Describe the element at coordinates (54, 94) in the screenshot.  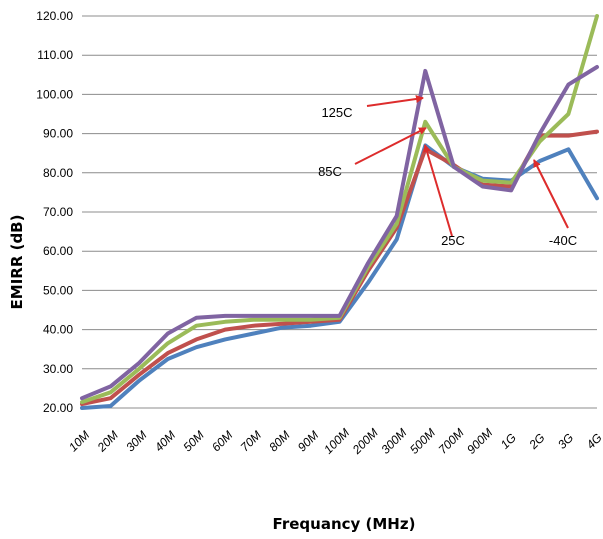
I see `y-tick-label: 100.00` at that location.